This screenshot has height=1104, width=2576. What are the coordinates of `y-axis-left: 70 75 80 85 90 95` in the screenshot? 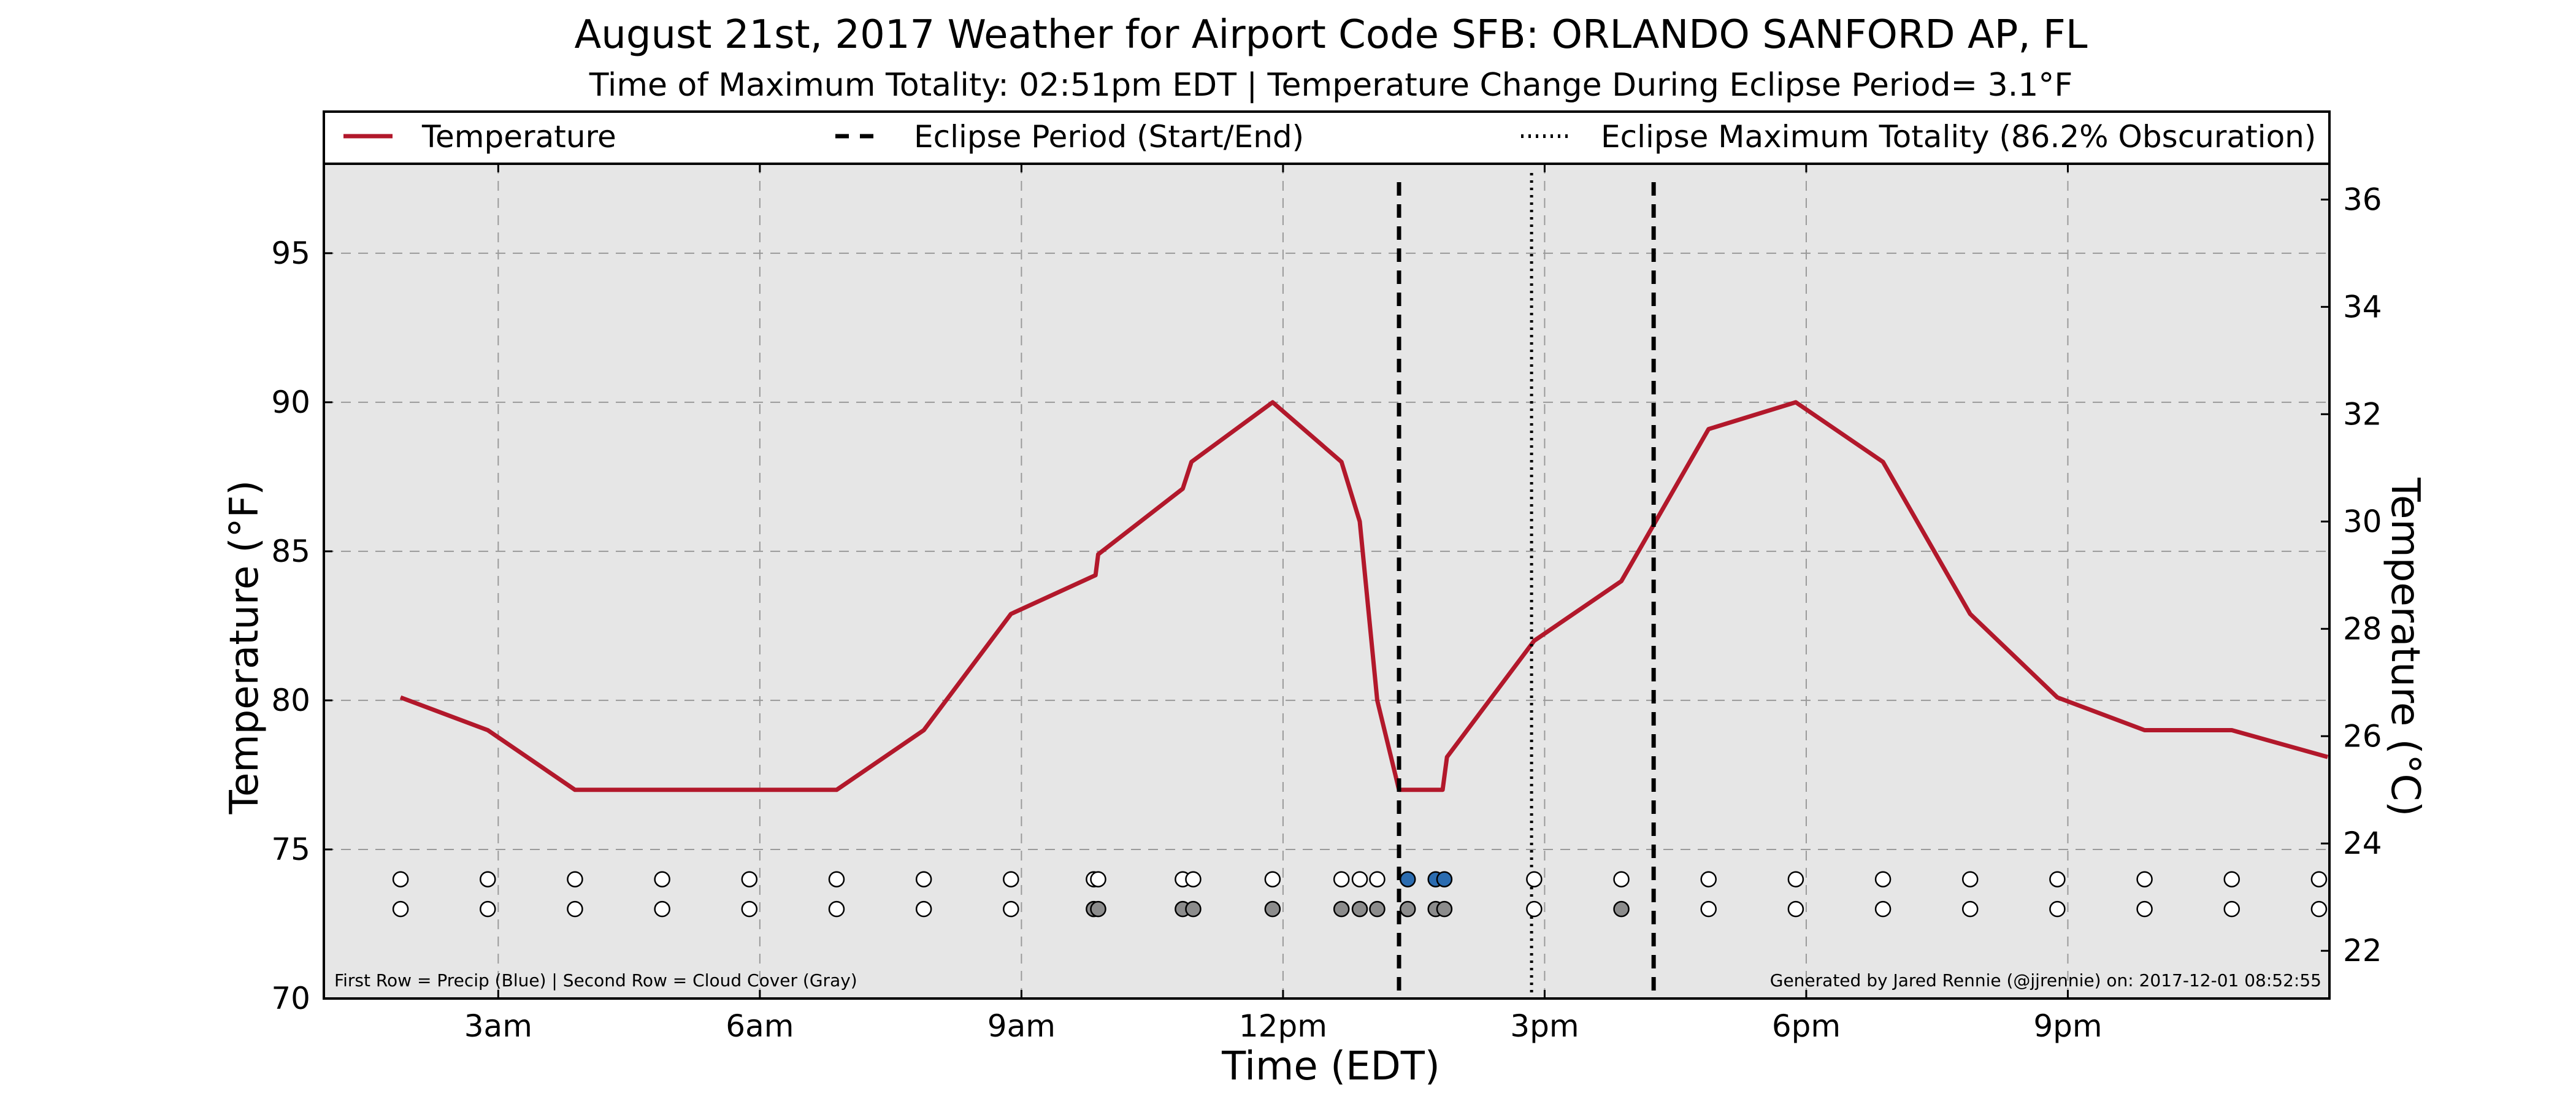 It's located at (301, 626).